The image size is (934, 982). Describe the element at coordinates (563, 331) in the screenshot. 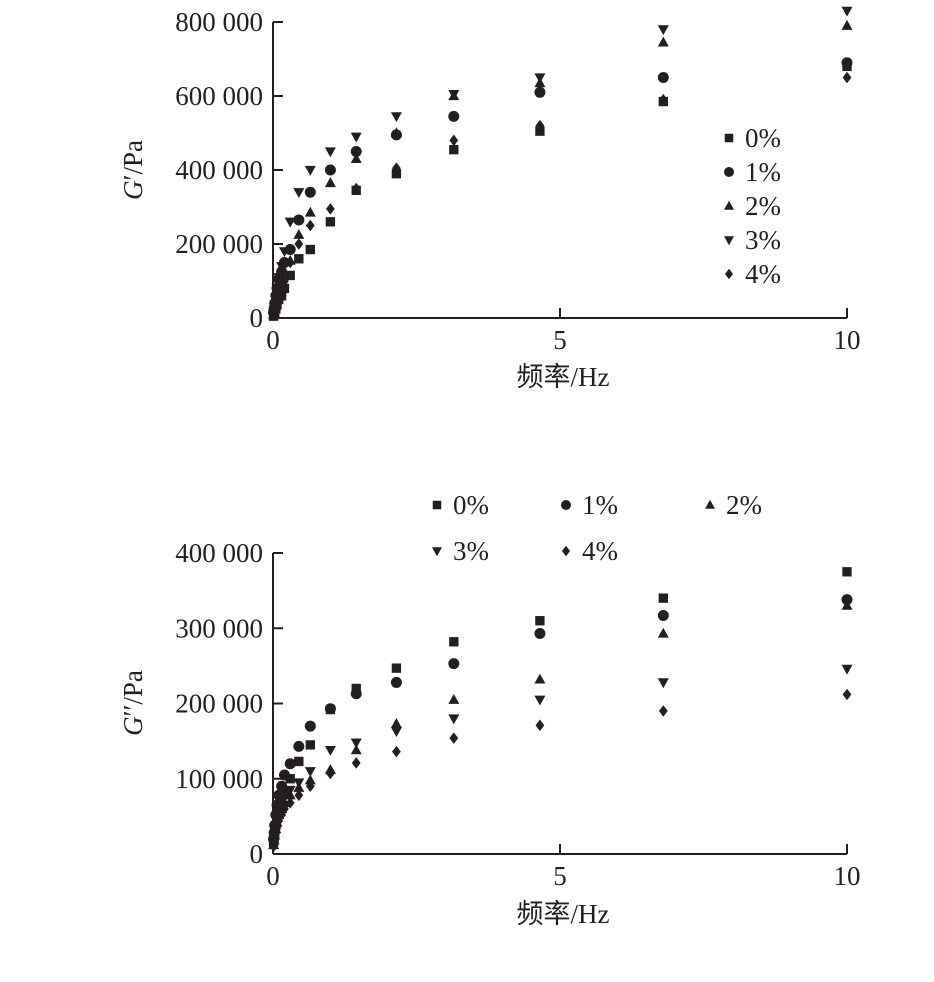

I see `chart1-x-ticks: 0 5 10` at that location.